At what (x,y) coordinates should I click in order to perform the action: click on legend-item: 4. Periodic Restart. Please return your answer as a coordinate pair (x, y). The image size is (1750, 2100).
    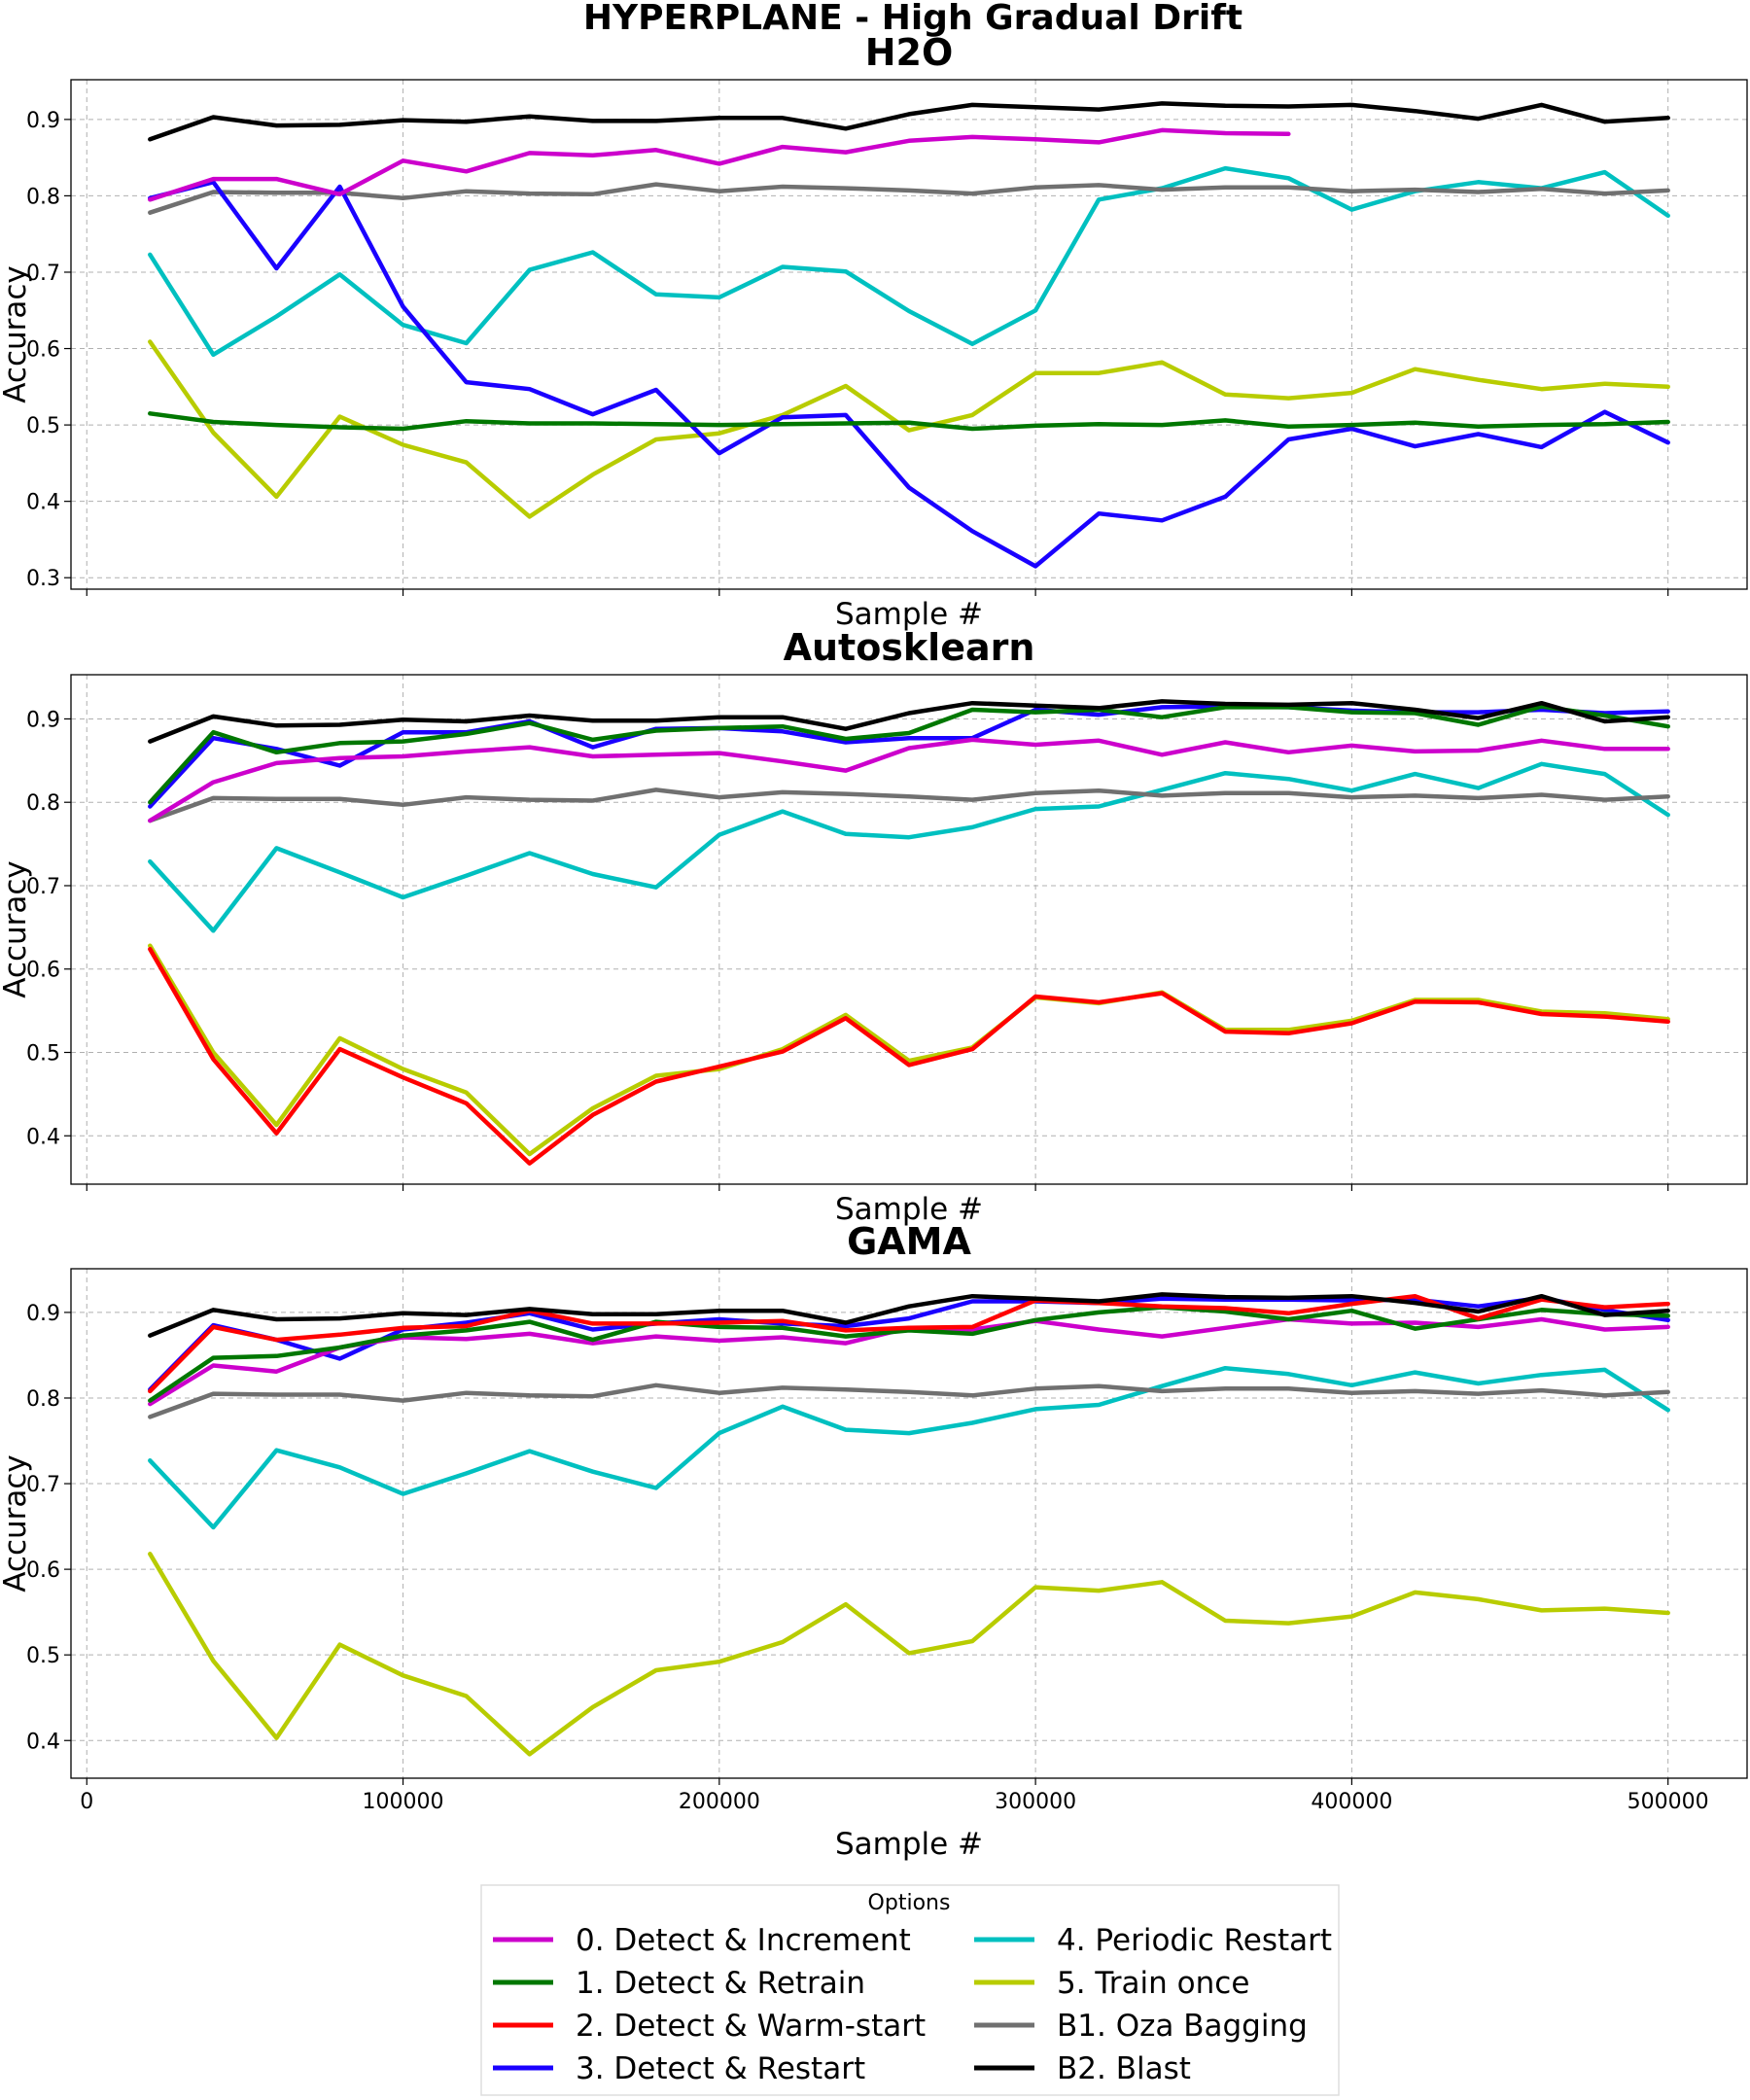
    Looking at the image, I should click on (1153, 1940).